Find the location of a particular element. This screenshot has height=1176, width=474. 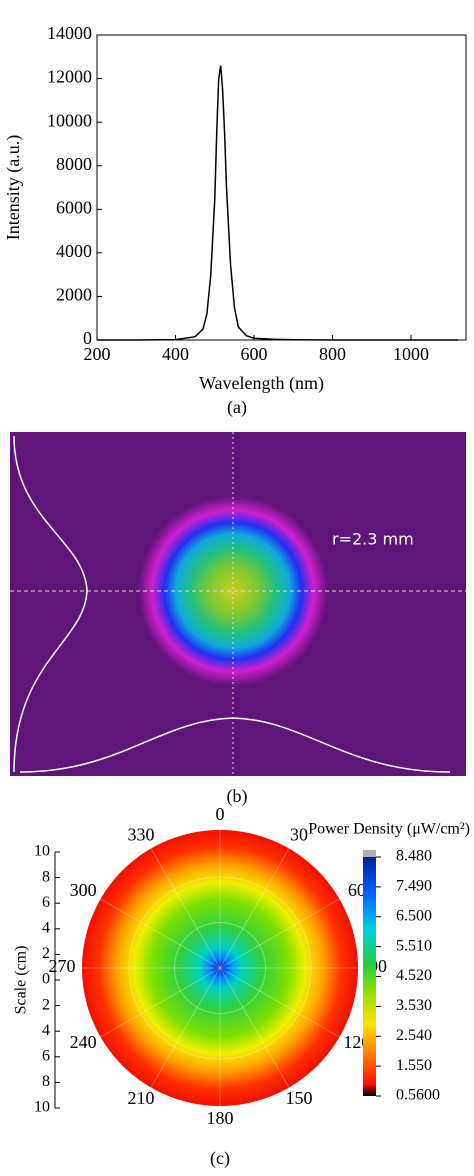

y-tick-label: 6000 is located at coordinates (74, 207).